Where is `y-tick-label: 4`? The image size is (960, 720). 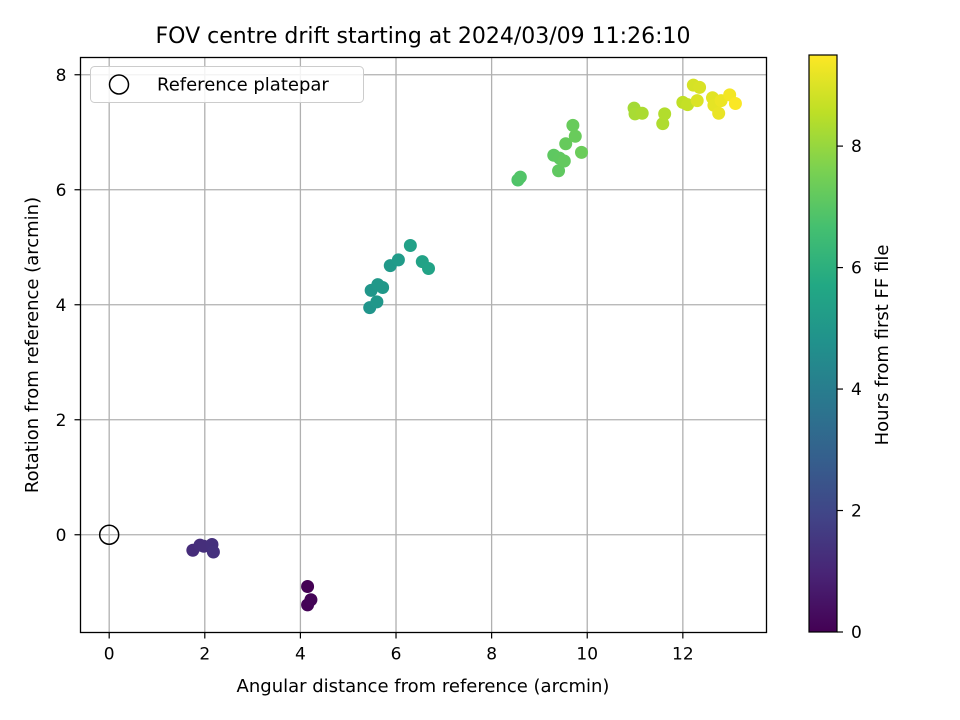
y-tick-label: 4 is located at coordinates (61, 306).